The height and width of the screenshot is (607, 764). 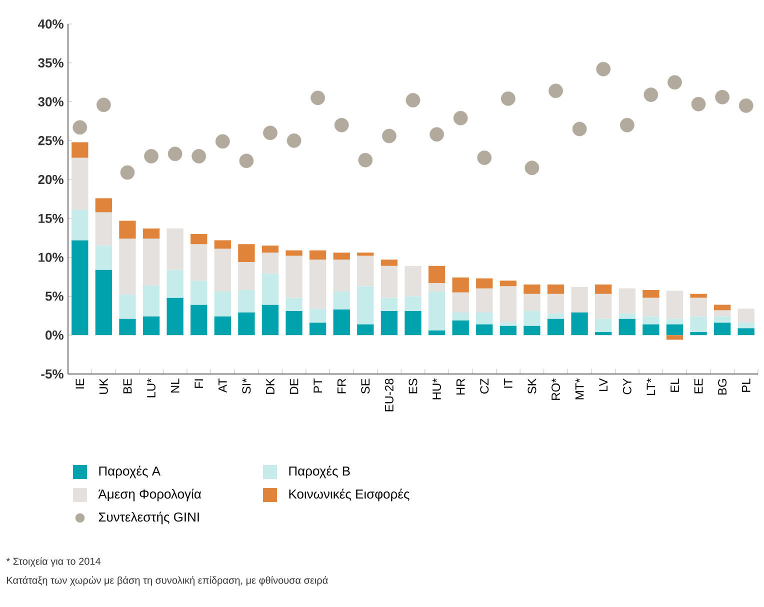 What do you see at coordinates (80, 383) in the screenshot?
I see `x-tick-label: IE` at bounding box center [80, 383].